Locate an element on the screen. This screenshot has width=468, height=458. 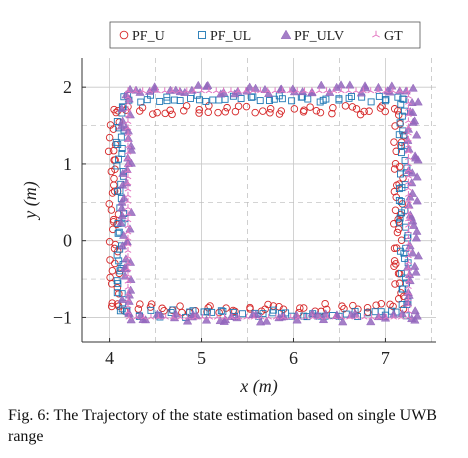
legend-label-gt: GT is located at coordinates (393, 36).